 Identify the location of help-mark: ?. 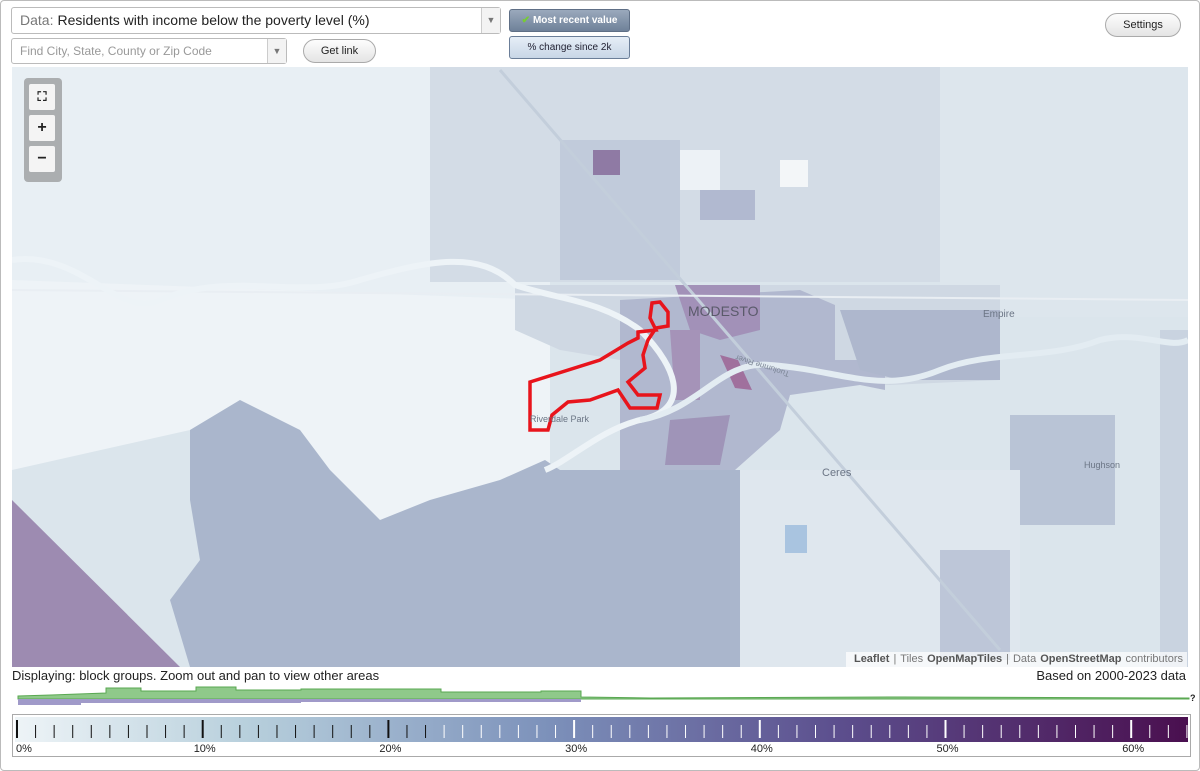
(1193, 698).